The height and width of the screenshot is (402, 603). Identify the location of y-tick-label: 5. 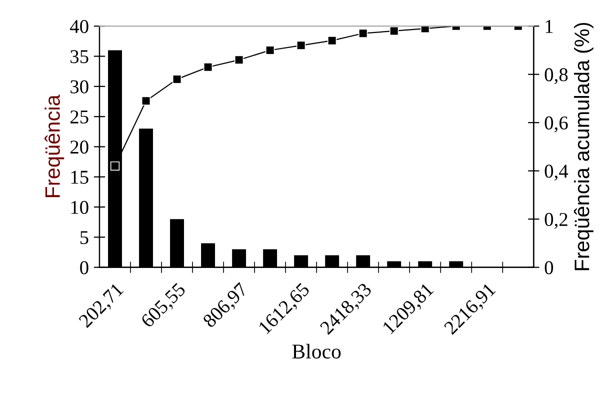
(84, 237).